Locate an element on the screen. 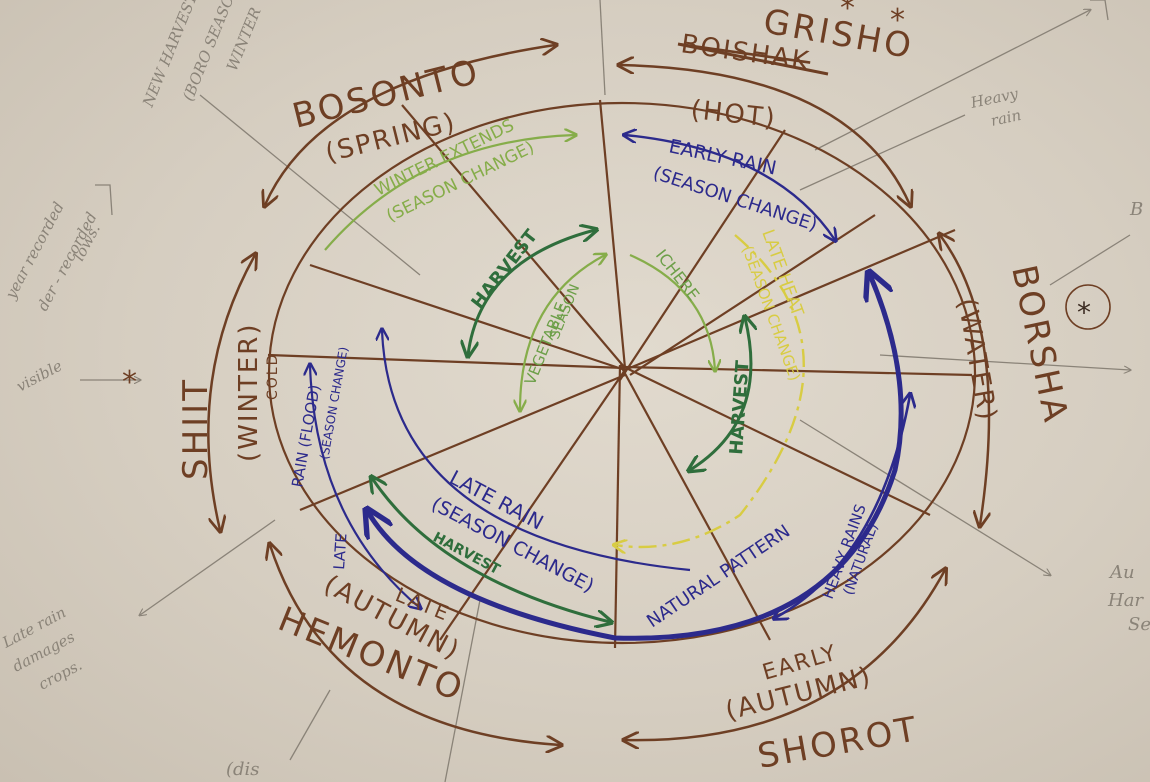 The image size is (1150, 782). note-au: Au is located at coordinates (1121, 572).